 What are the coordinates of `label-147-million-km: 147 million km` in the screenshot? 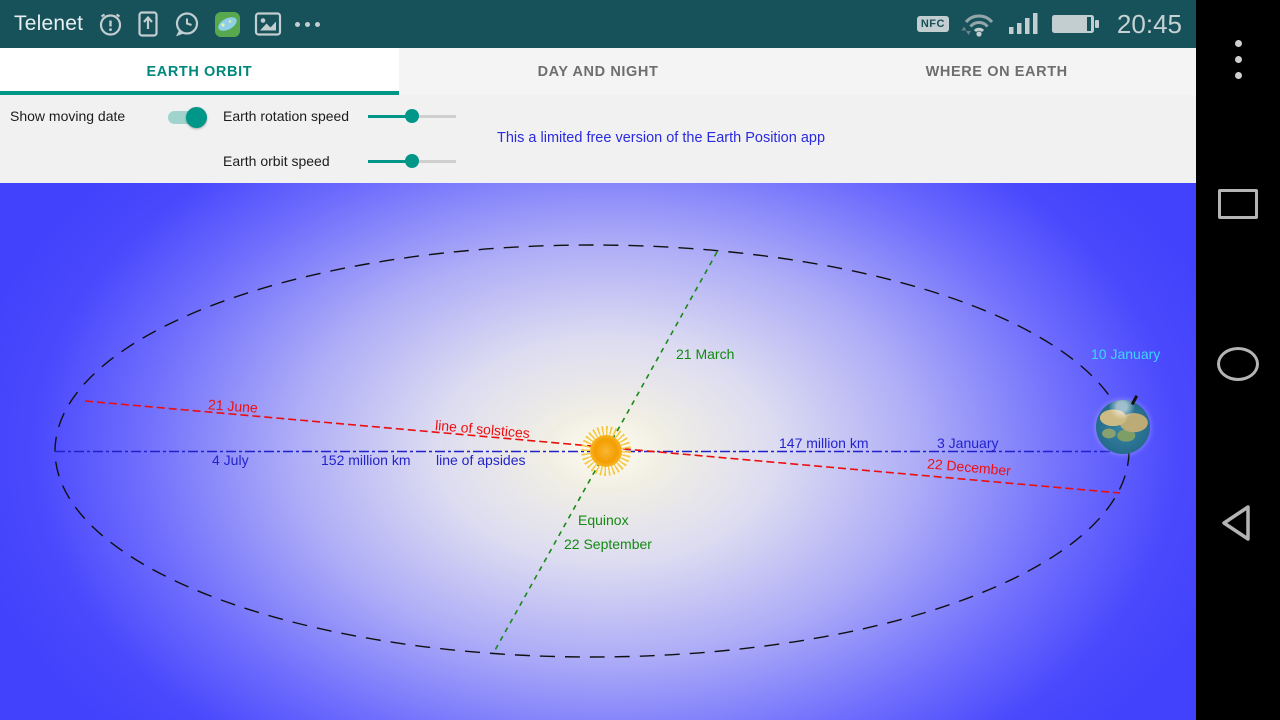 It's located at (824, 443).